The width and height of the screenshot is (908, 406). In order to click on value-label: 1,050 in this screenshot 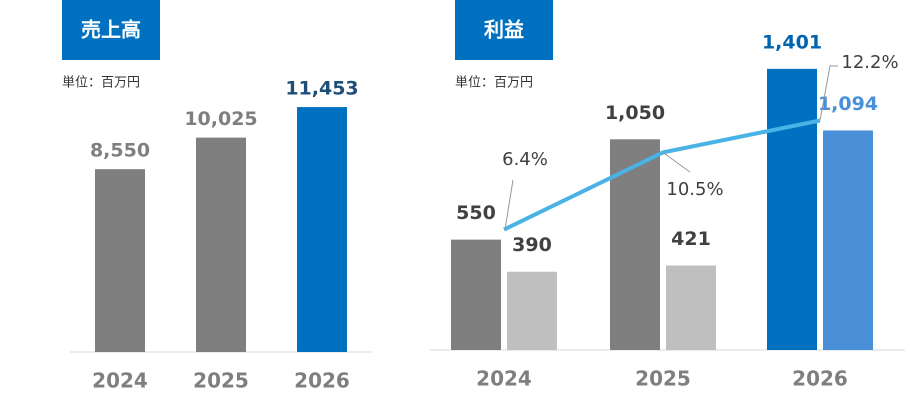, I will do `click(635, 113)`.